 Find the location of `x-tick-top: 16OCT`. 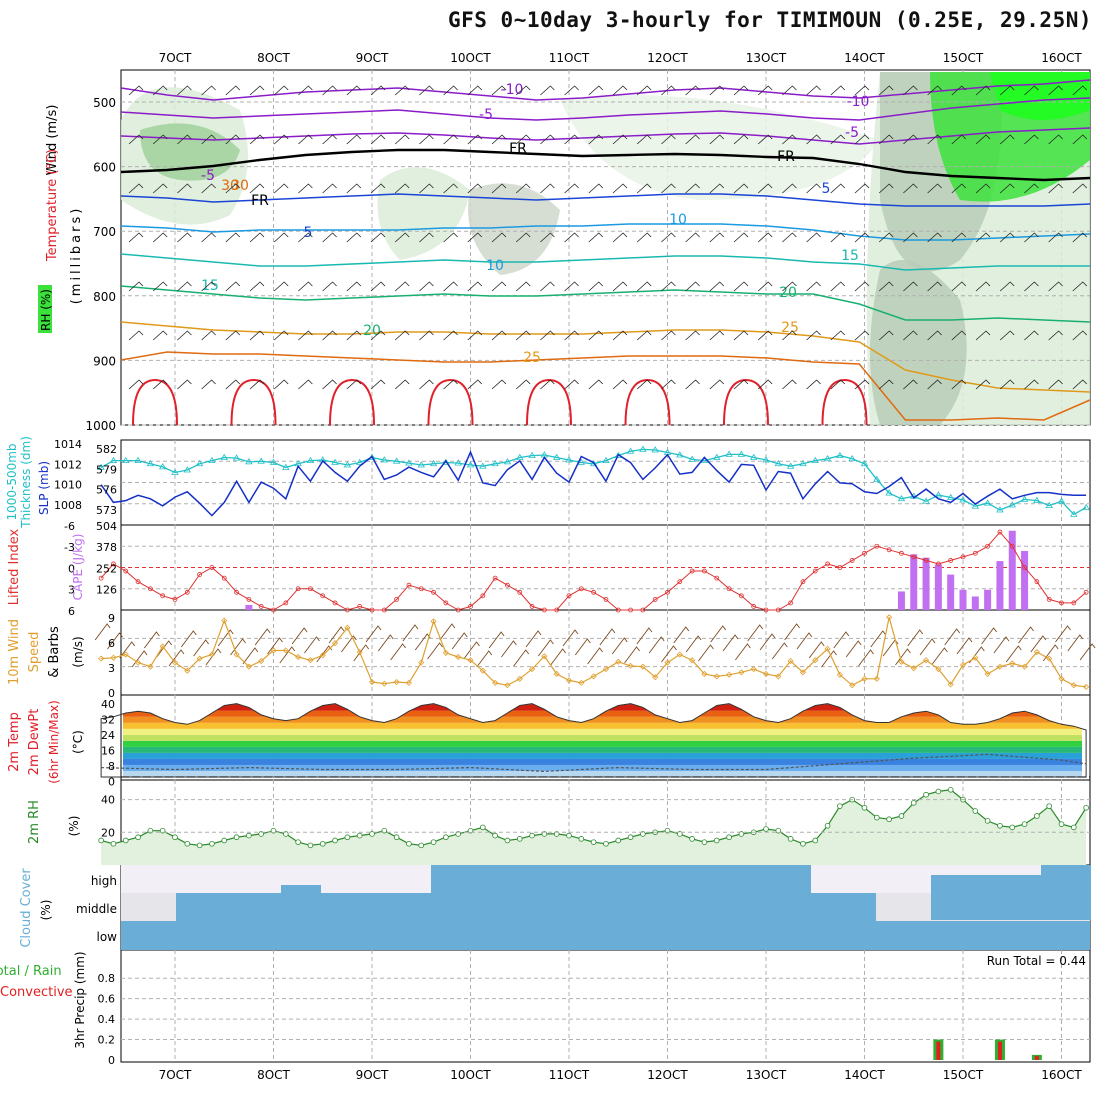

x-tick-top: 16OCT is located at coordinates (1061, 58).